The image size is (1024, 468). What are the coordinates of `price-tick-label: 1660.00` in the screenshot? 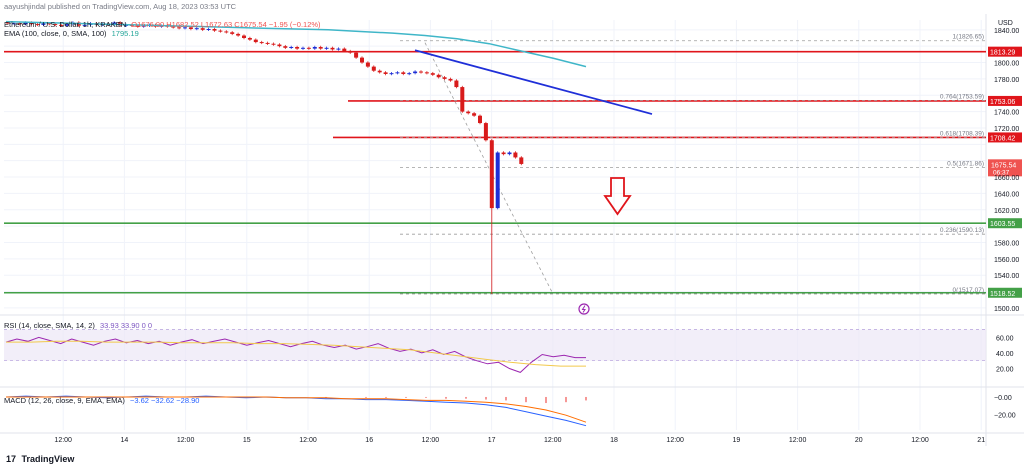 It's located at (1006, 178).